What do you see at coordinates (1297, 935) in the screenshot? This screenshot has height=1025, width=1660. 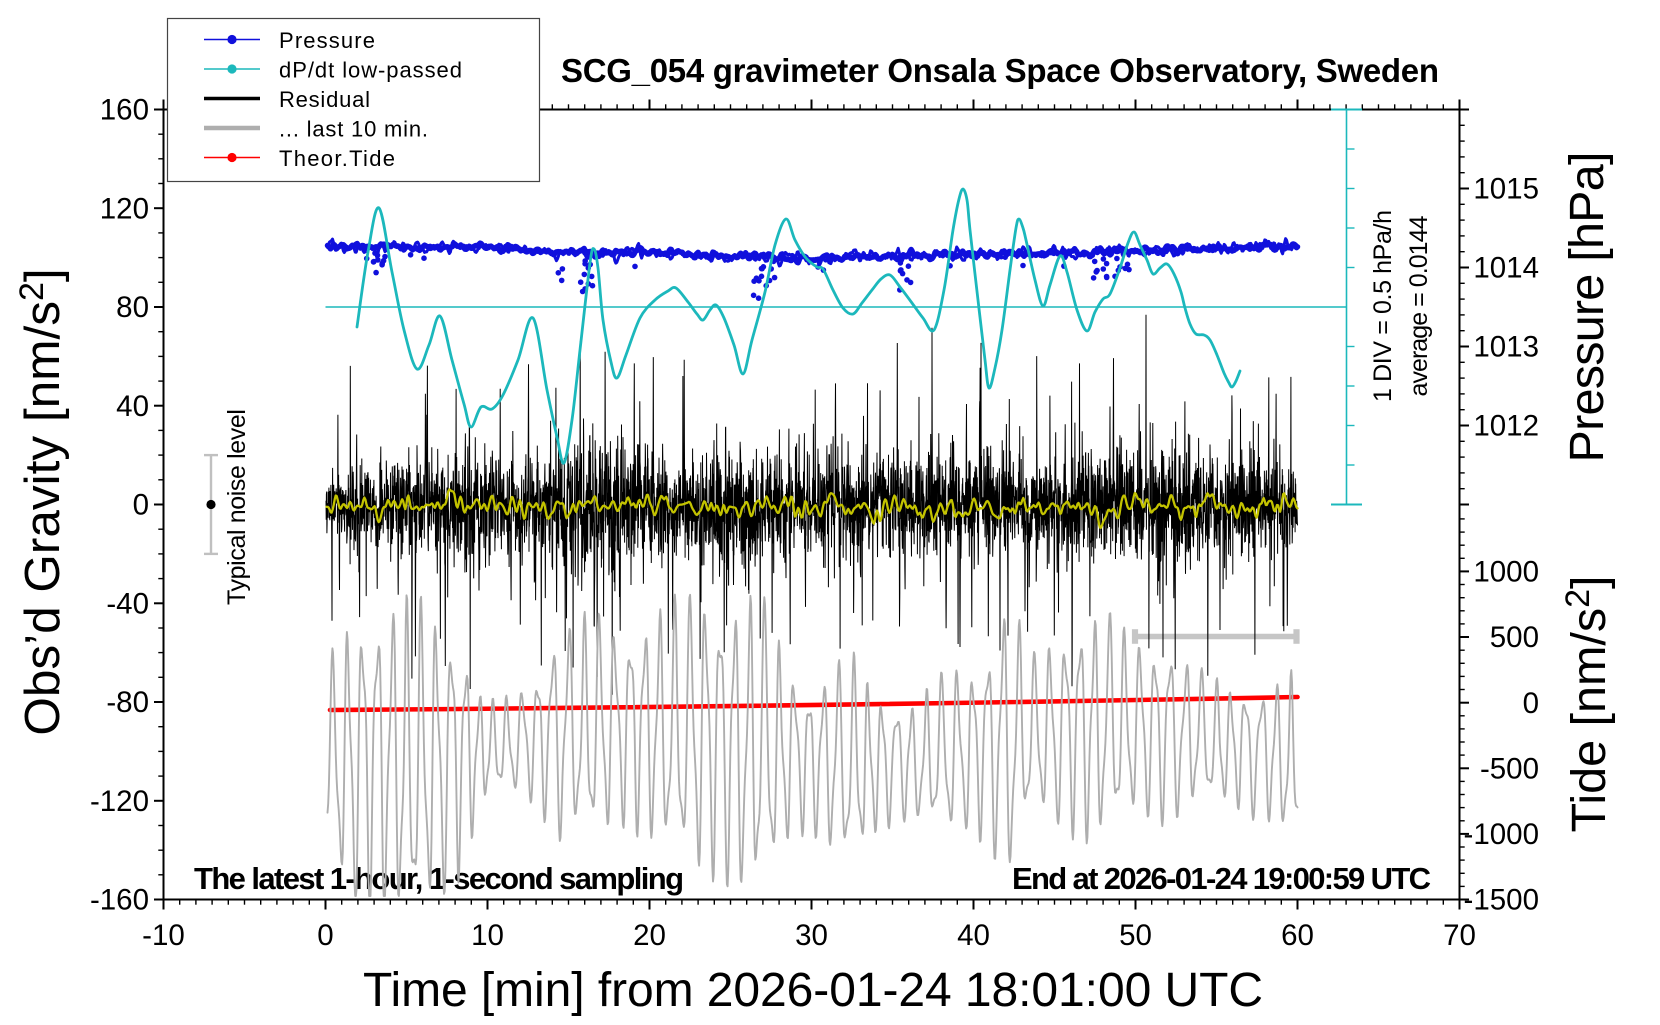 I see `svg-text: 60` at bounding box center [1297, 935].